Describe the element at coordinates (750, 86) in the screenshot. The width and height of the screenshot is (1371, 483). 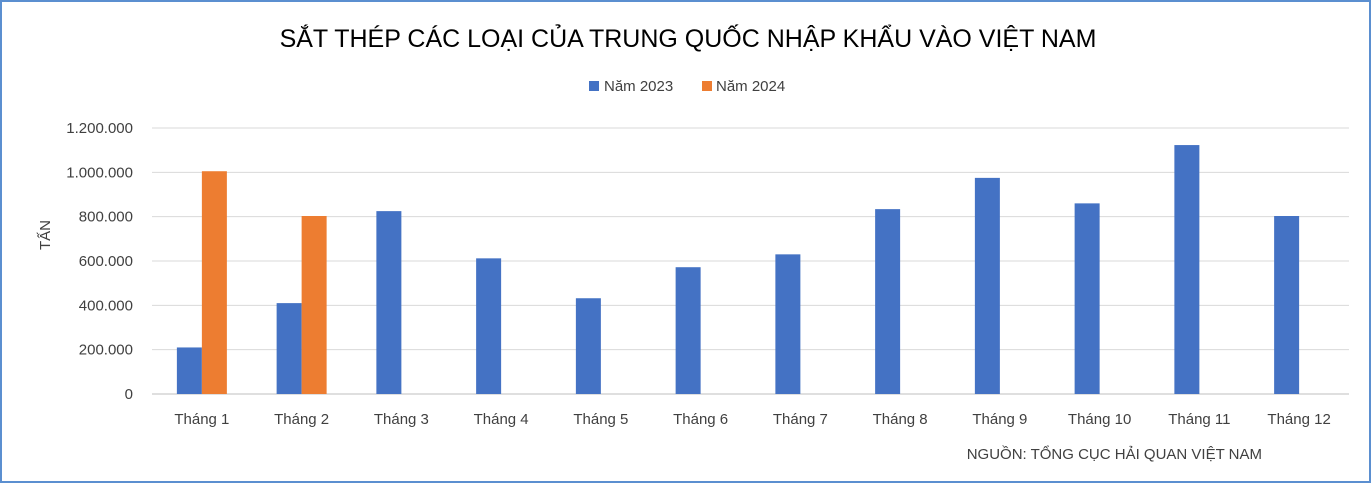
I see `legend-label-2024: Năm 2024` at that location.